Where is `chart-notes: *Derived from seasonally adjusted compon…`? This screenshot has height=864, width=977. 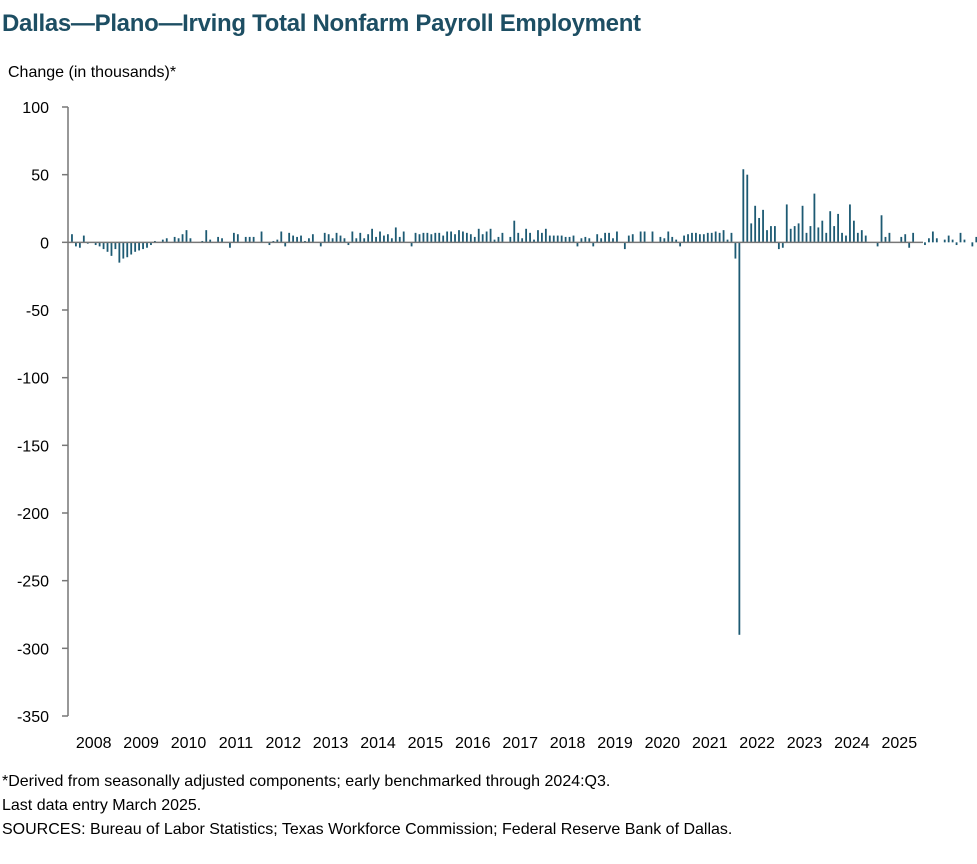
chart-notes: *Derived from seasonally adjusted compon… is located at coordinates (367, 806).